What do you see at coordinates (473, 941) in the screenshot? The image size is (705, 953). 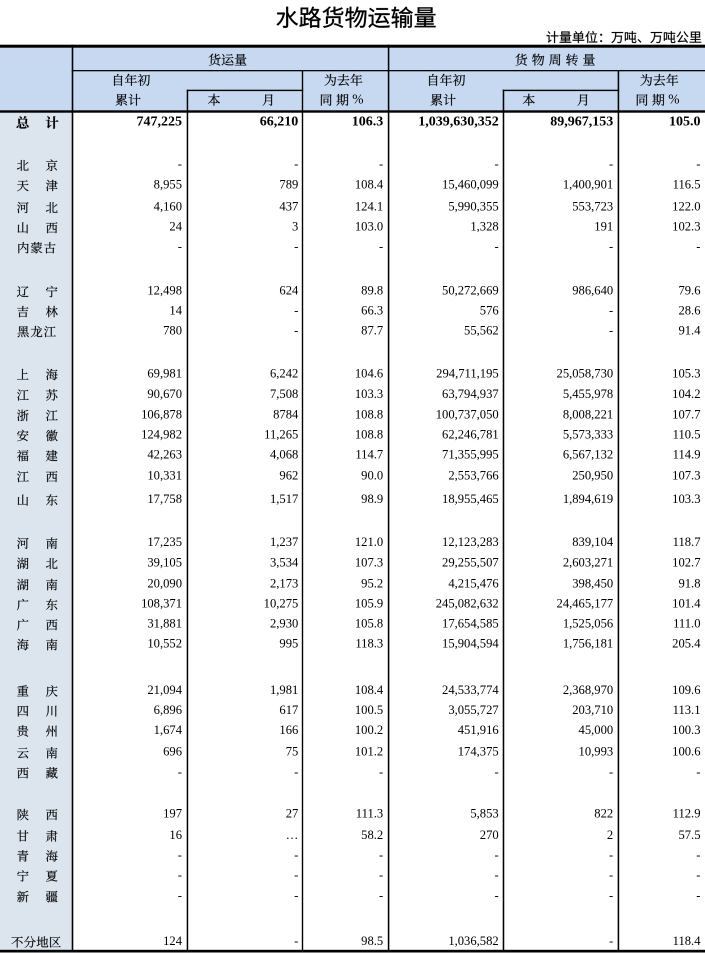 I see `svg-text: 1,036,582` at bounding box center [473, 941].